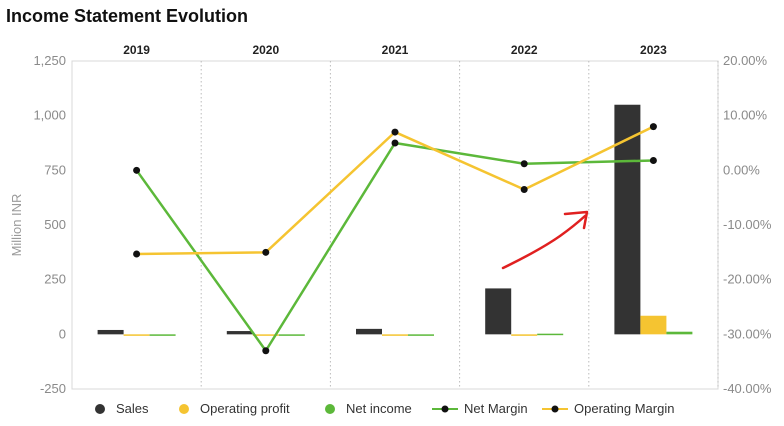  I want to click on y2-tick-label: -20.00%, so click(747, 279).